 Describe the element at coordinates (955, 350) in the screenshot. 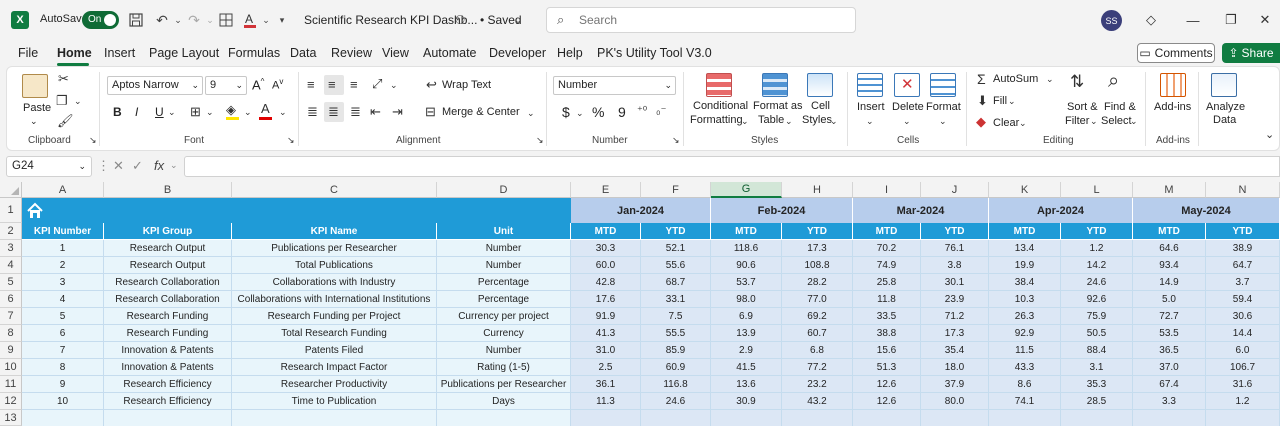

I see `kpi-value-cell: 35.4` at that location.